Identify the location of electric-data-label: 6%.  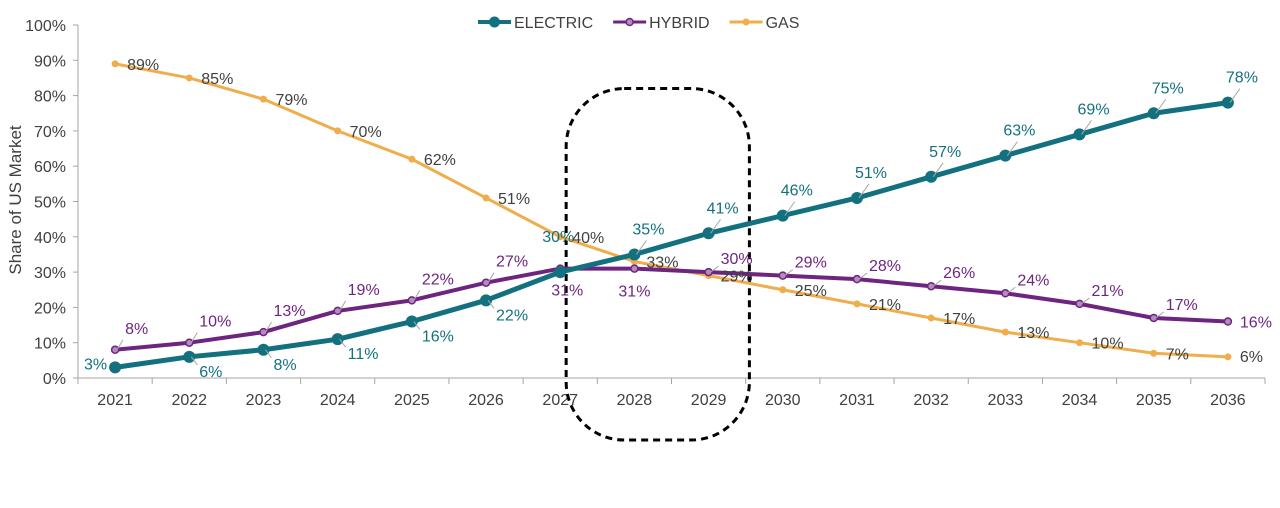
(210, 372).